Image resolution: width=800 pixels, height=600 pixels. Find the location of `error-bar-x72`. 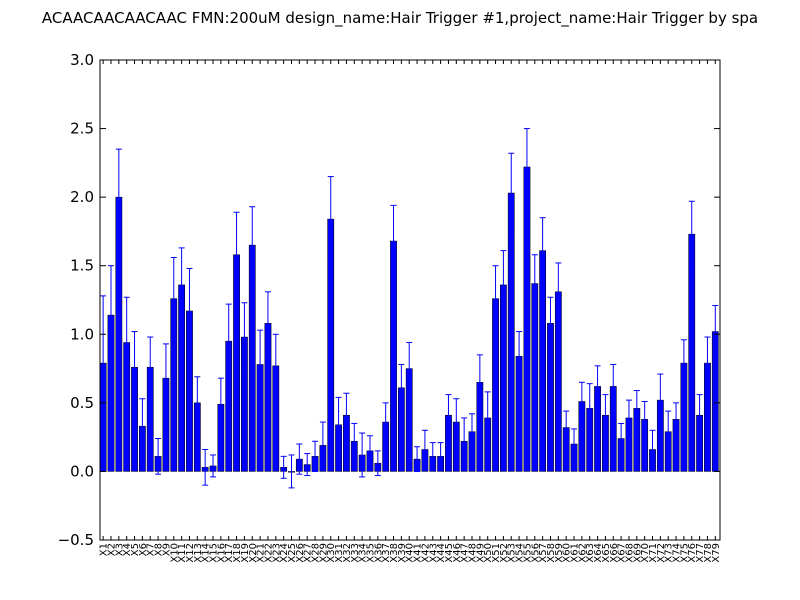

error-bar-x72 is located at coordinates (660, 400).